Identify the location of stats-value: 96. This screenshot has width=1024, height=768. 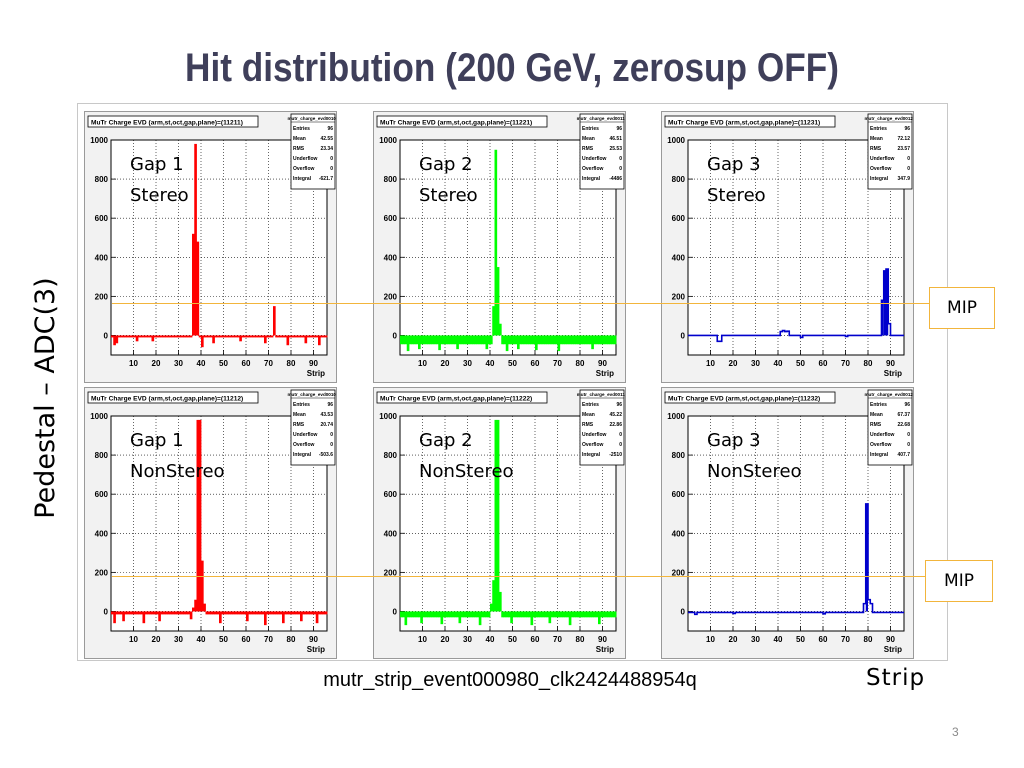
(907, 405).